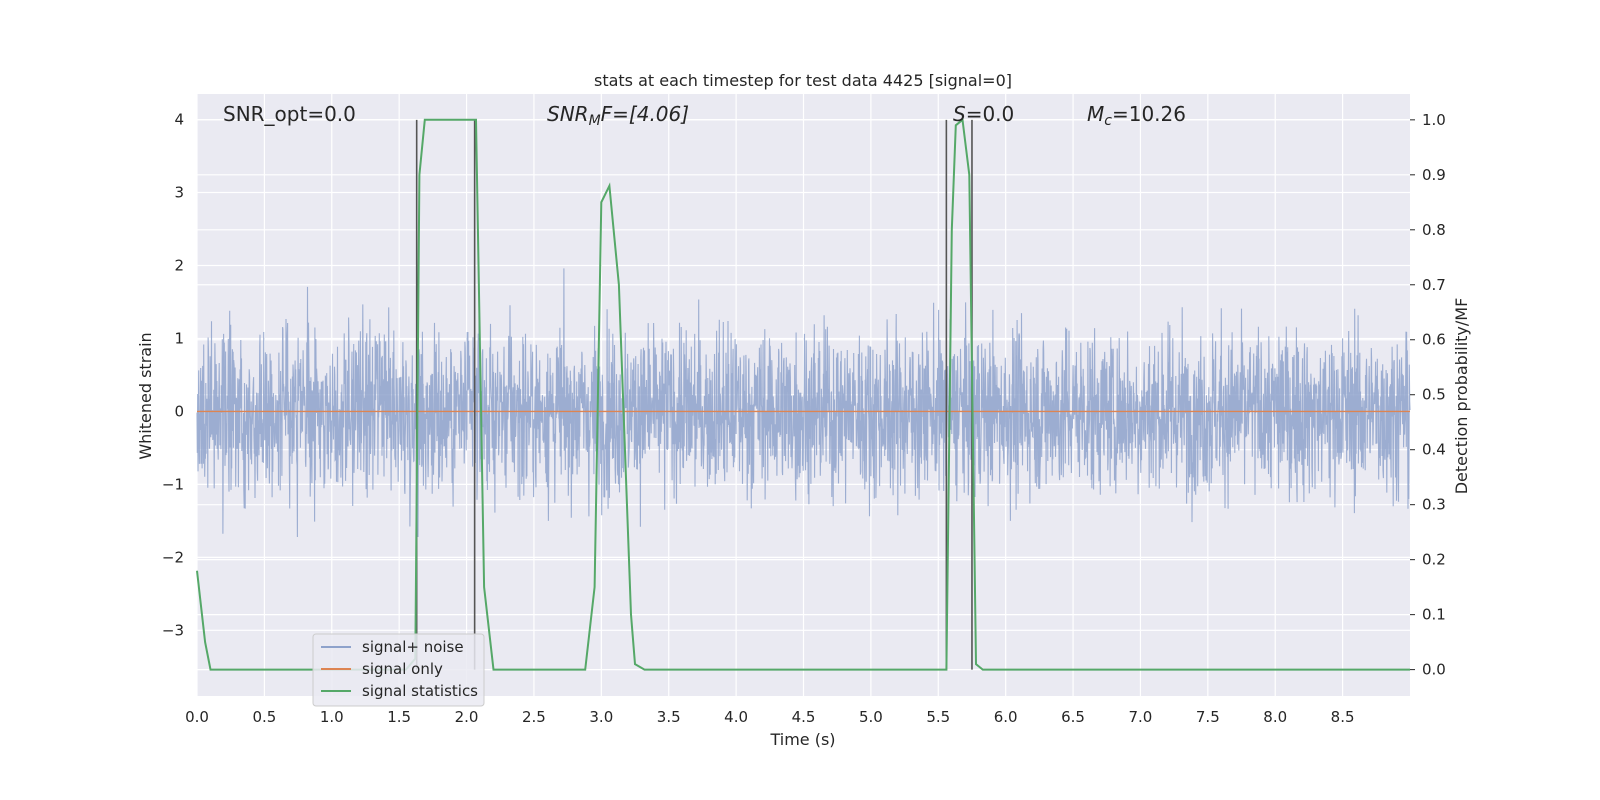 This screenshot has height=800, width=1600. What do you see at coordinates (1434, 615) in the screenshot?
I see `y-right-tick-label: 0.1` at bounding box center [1434, 615].